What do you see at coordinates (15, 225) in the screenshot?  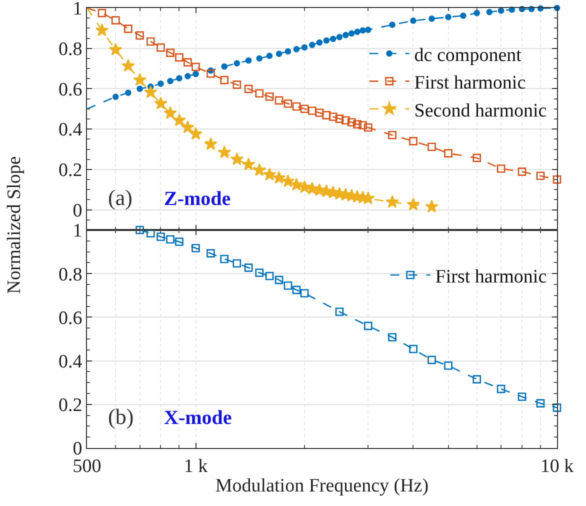 I see `y-axis-title: Normalized Slope` at bounding box center [15, 225].